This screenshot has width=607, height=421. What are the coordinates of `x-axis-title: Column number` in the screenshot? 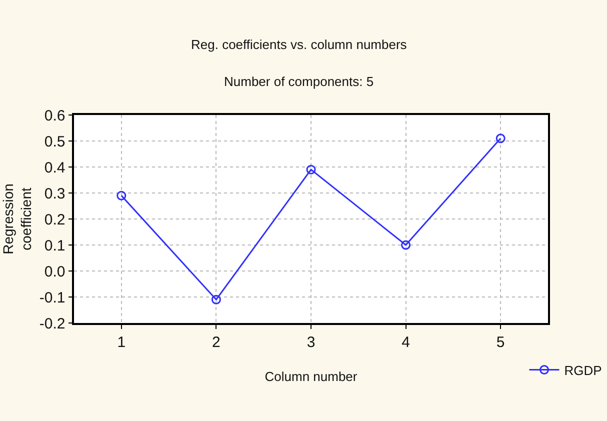 It's located at (311, 376).